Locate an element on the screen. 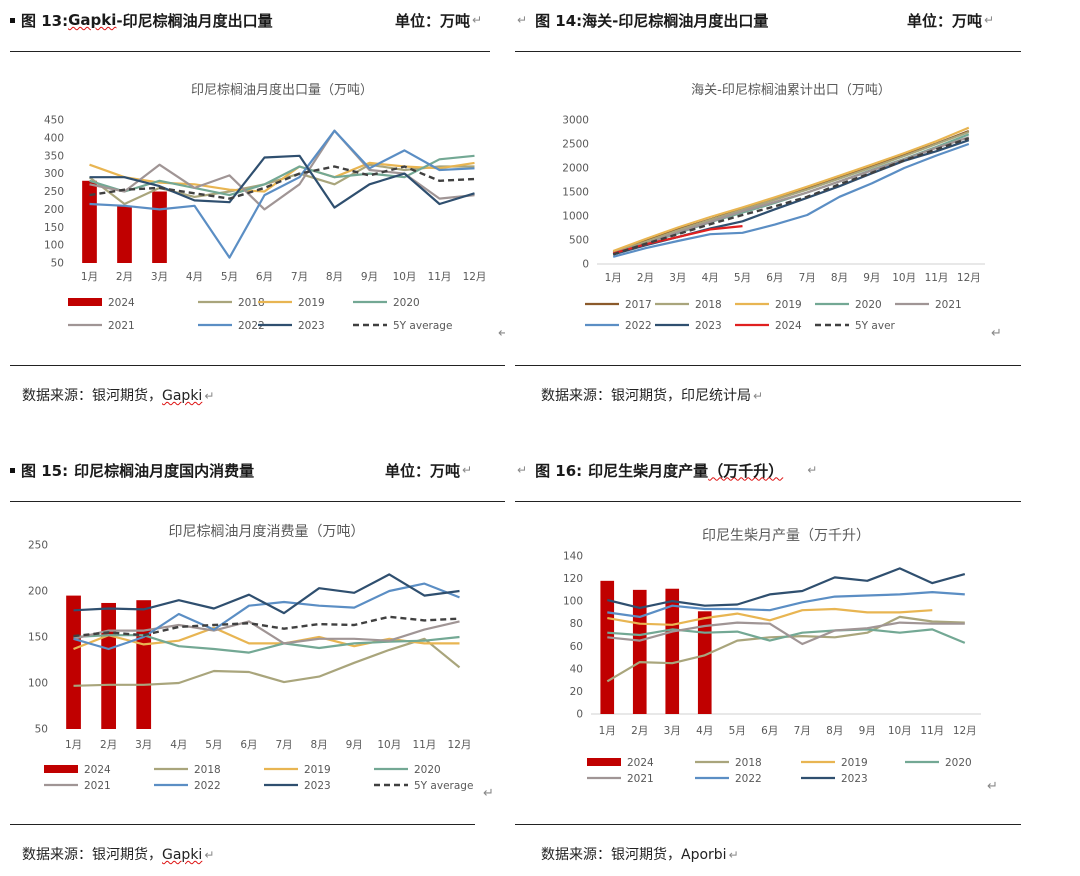 The image size is (1080, 876). series-line-2018 is located at coordinates (785, 649).